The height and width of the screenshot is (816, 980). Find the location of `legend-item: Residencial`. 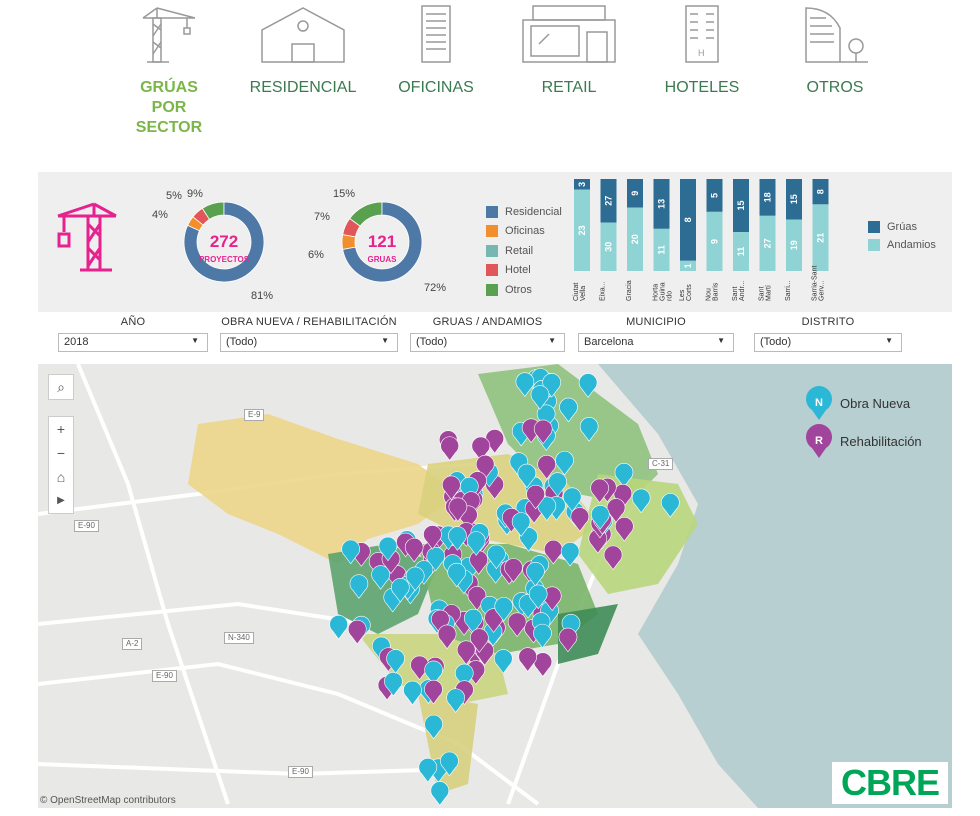

legend-item: Residencial is located at coordinates (524, 212).